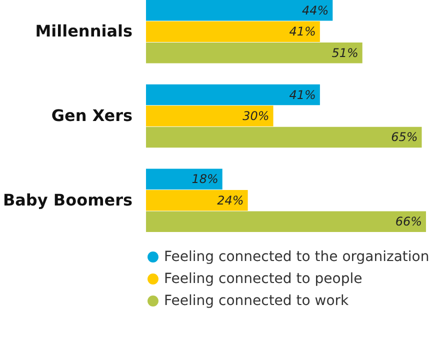 The height and width of the screenshot is (341, 435). I want to click on data-label: 30%, so click(256, 116).